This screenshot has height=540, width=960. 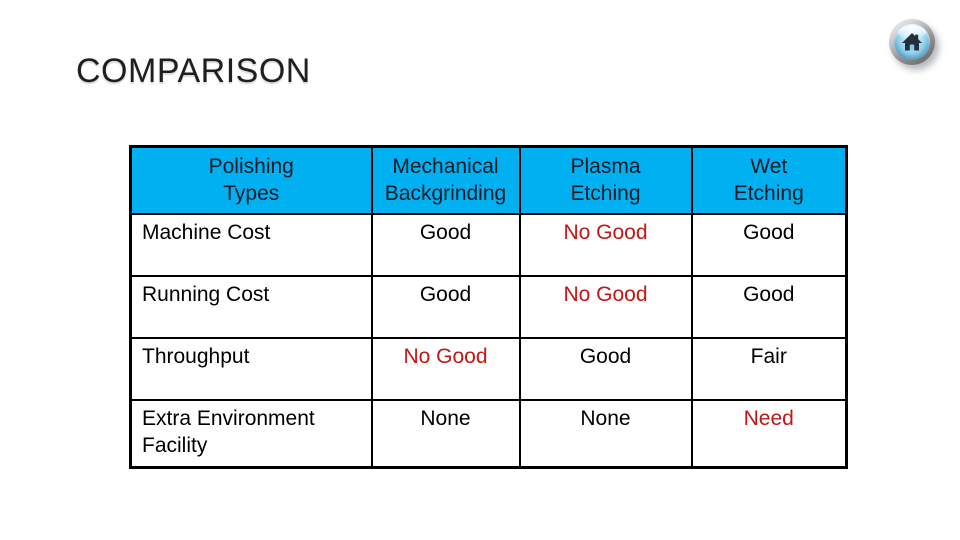 I want to click on table-cell: Fair, so click(x=769, y=369).